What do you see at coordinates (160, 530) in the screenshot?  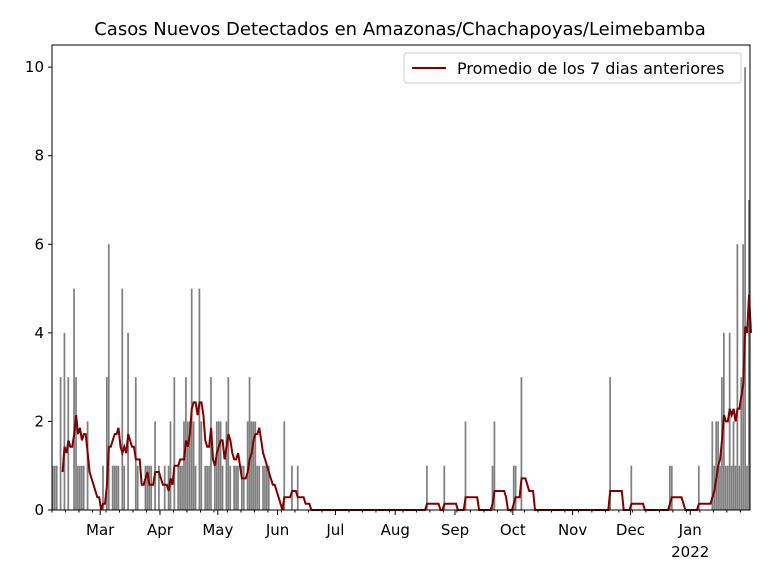 I see `x-tick-label: Apr` at bounding box center [160, 530].